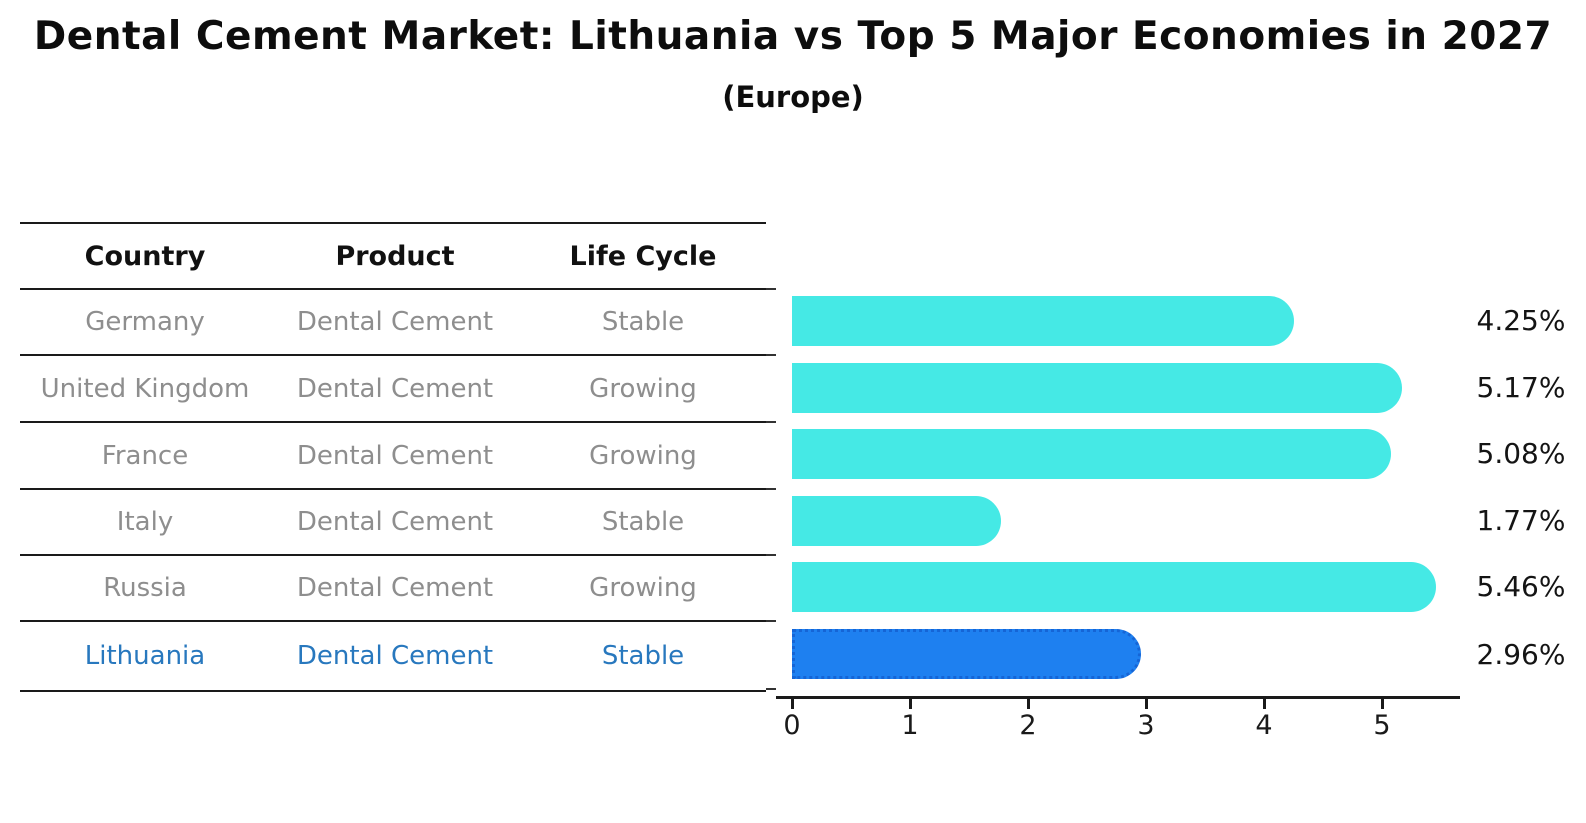 The height and width of the screenshot is (823, 1586). Describe the element at coordinates (1028, 725) in the screenshot. I see `x-tick-label: 2` at that location.